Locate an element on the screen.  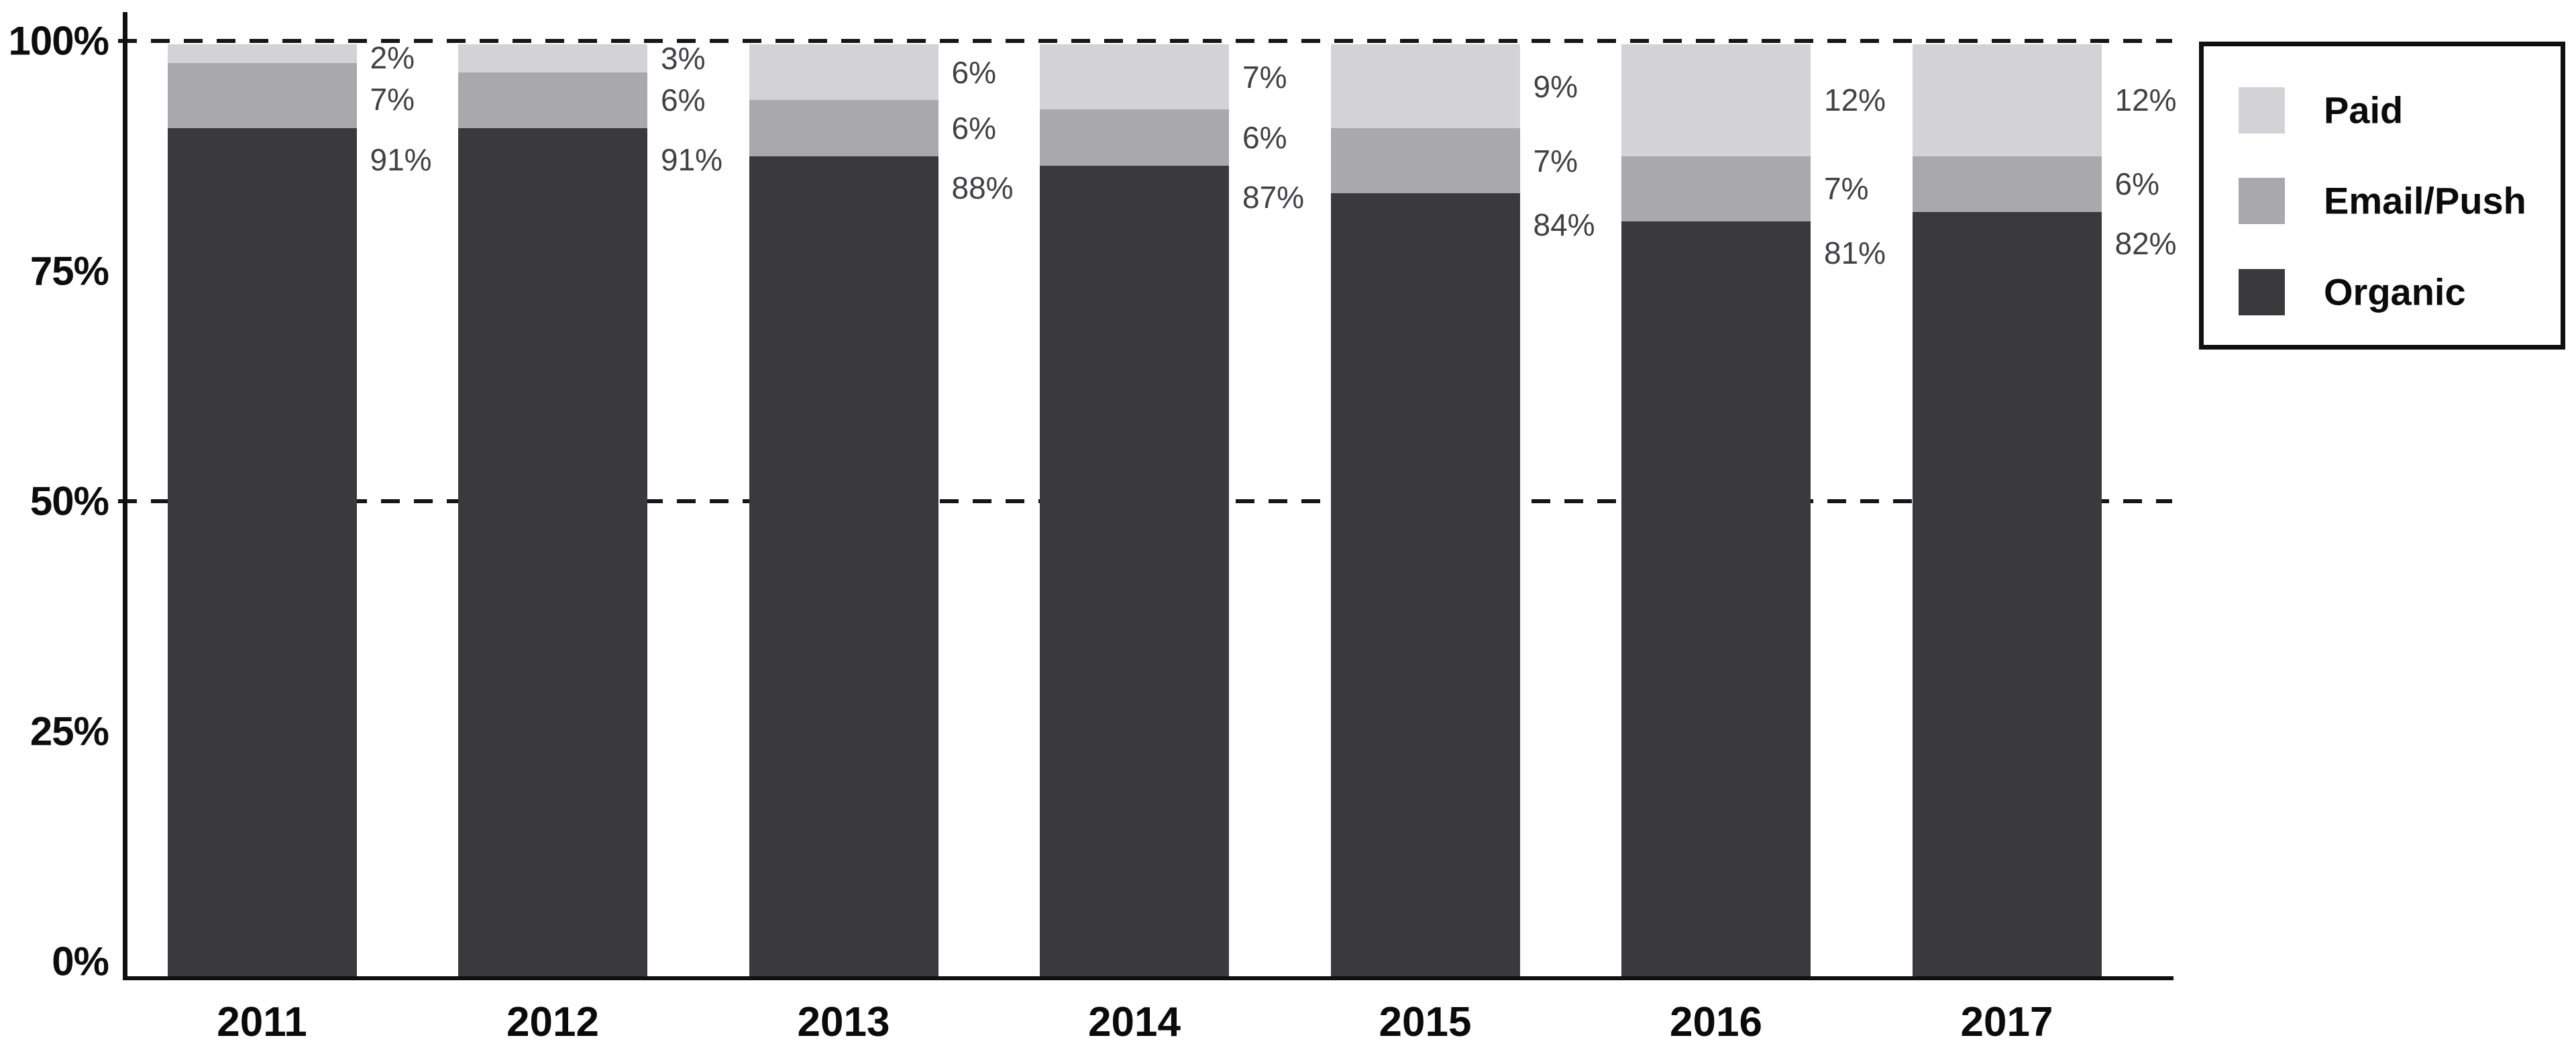
bar-segment-paid-2017 is located at coordinates (2007, 100).